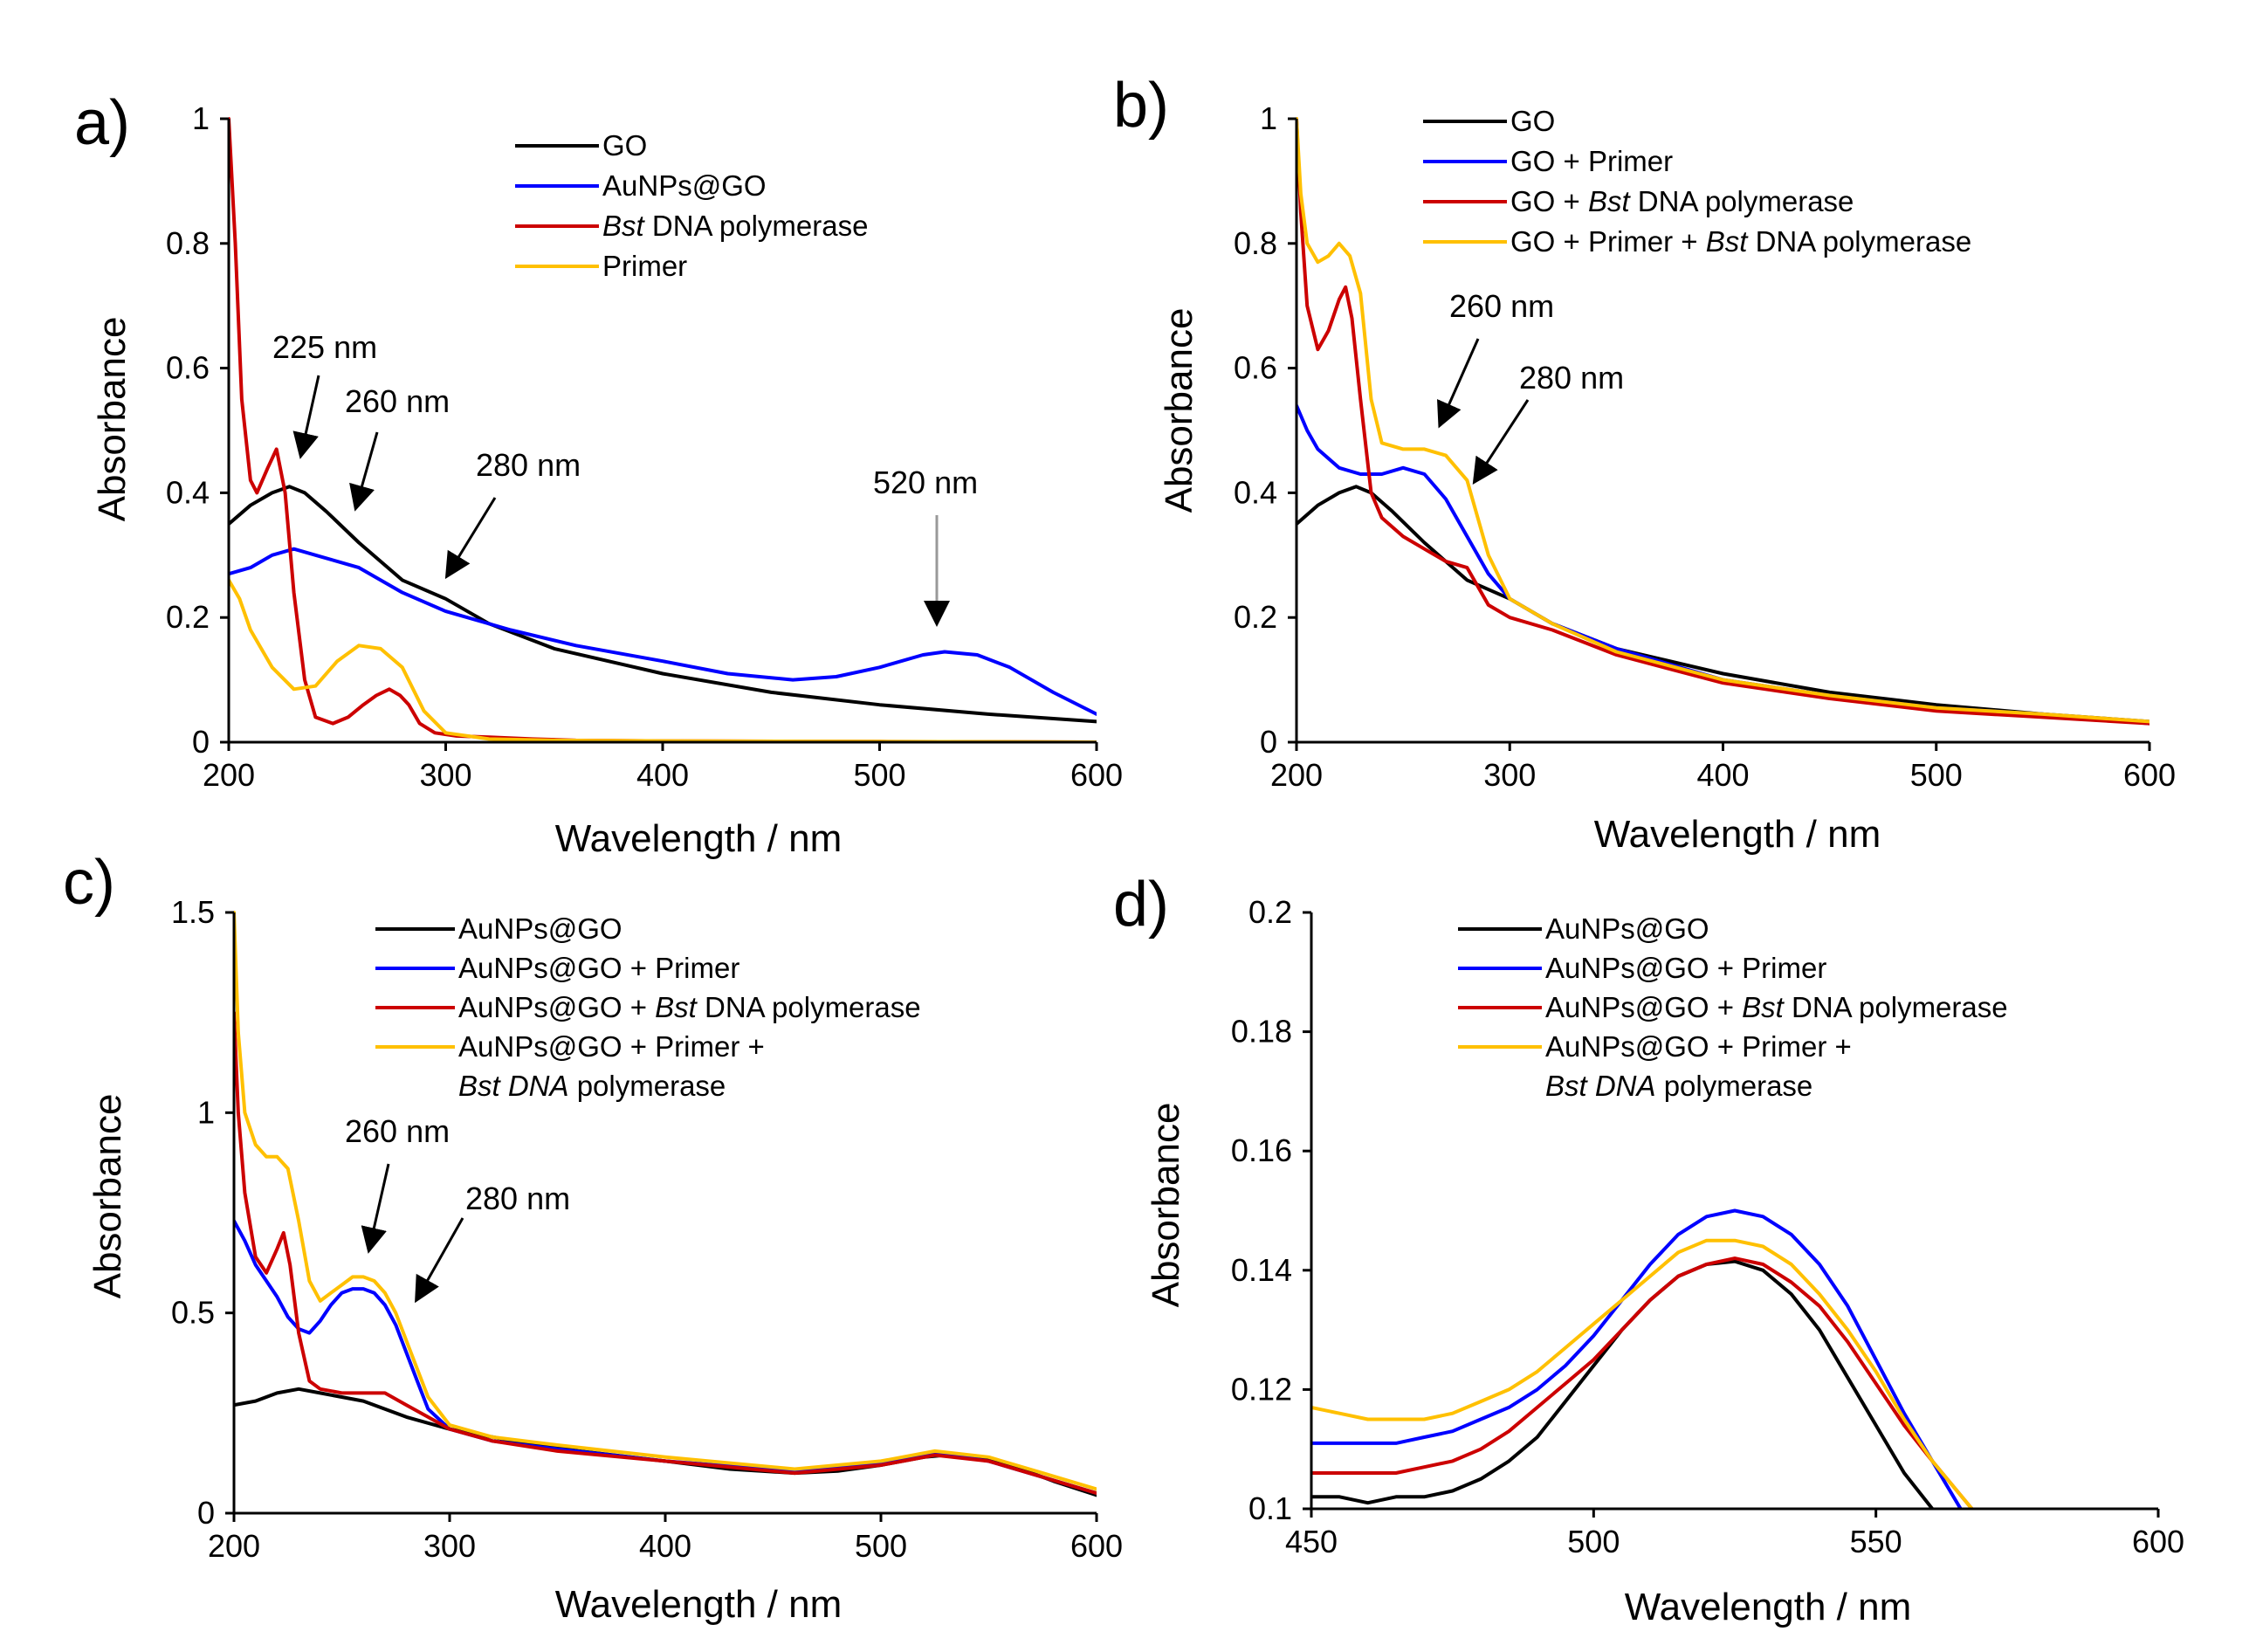 Image resolution: width=2256 pixels, height=1652 pixels. Describe the element at coordinates (625, 478) in the screenshot. I see `panel-a-annotations: 225 nm 260 nm 280 nm 520 nm` at that location.